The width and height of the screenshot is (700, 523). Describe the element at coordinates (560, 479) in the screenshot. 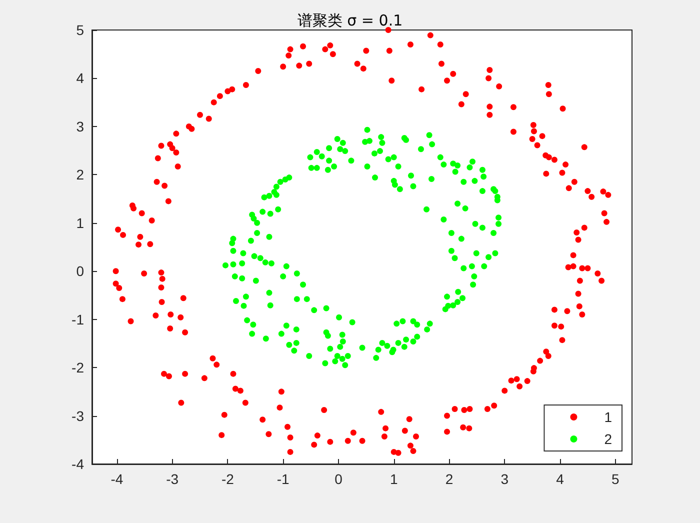

I see `x-tick-label: 4` at that location.